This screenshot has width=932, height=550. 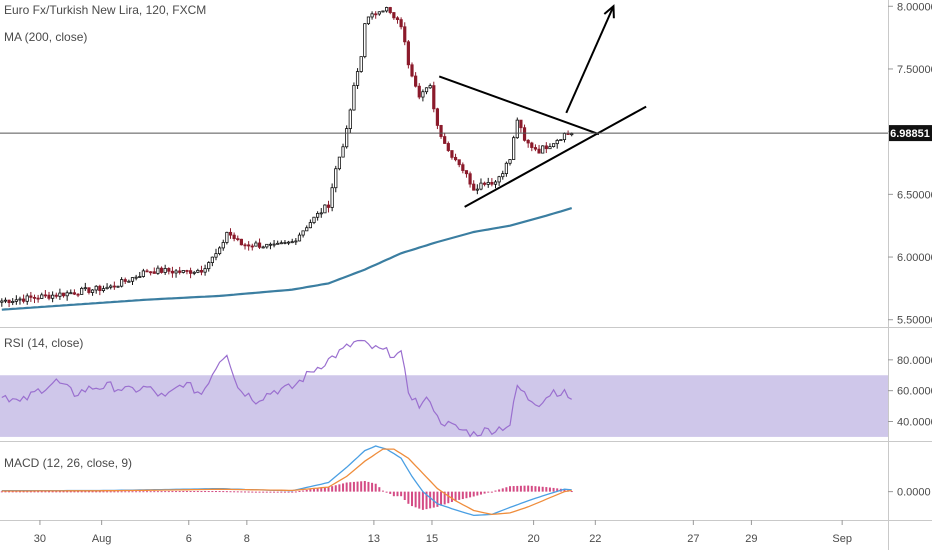 I want to click on signal-line, so click(x=286, y=482).